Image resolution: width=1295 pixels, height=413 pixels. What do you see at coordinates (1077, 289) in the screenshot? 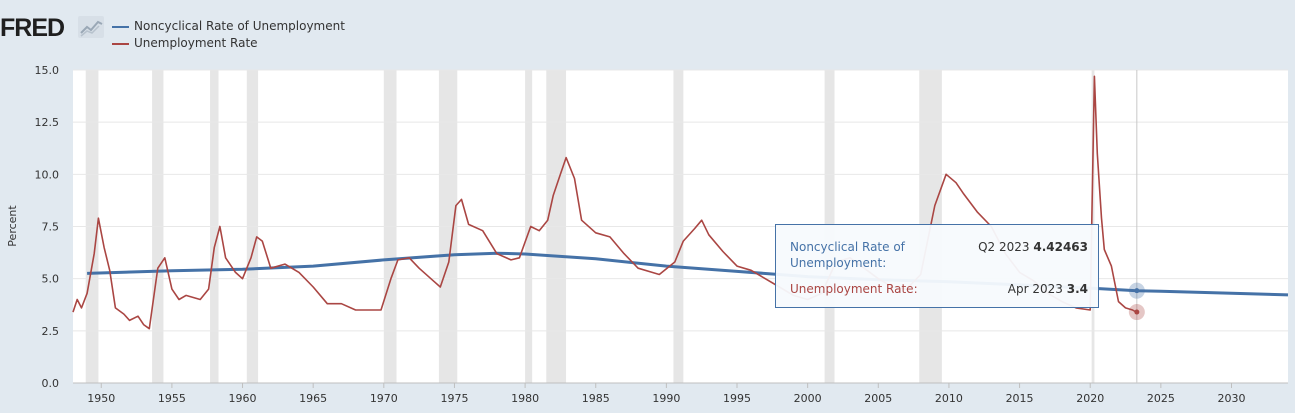
I see `tooltip-number: 3.4` at bounding box center [1077, 289].